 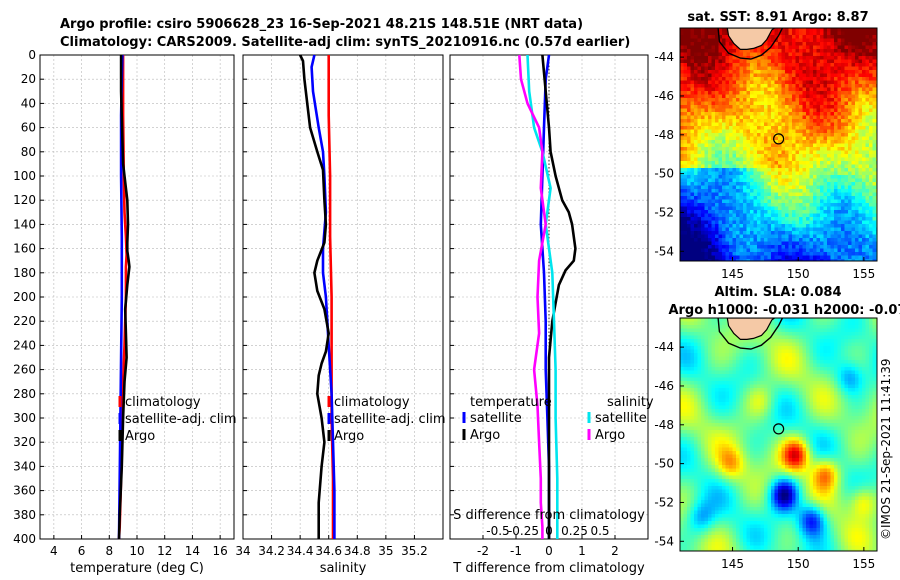 I want to click on x-tick-label: 16, so click(x=220, y=551).